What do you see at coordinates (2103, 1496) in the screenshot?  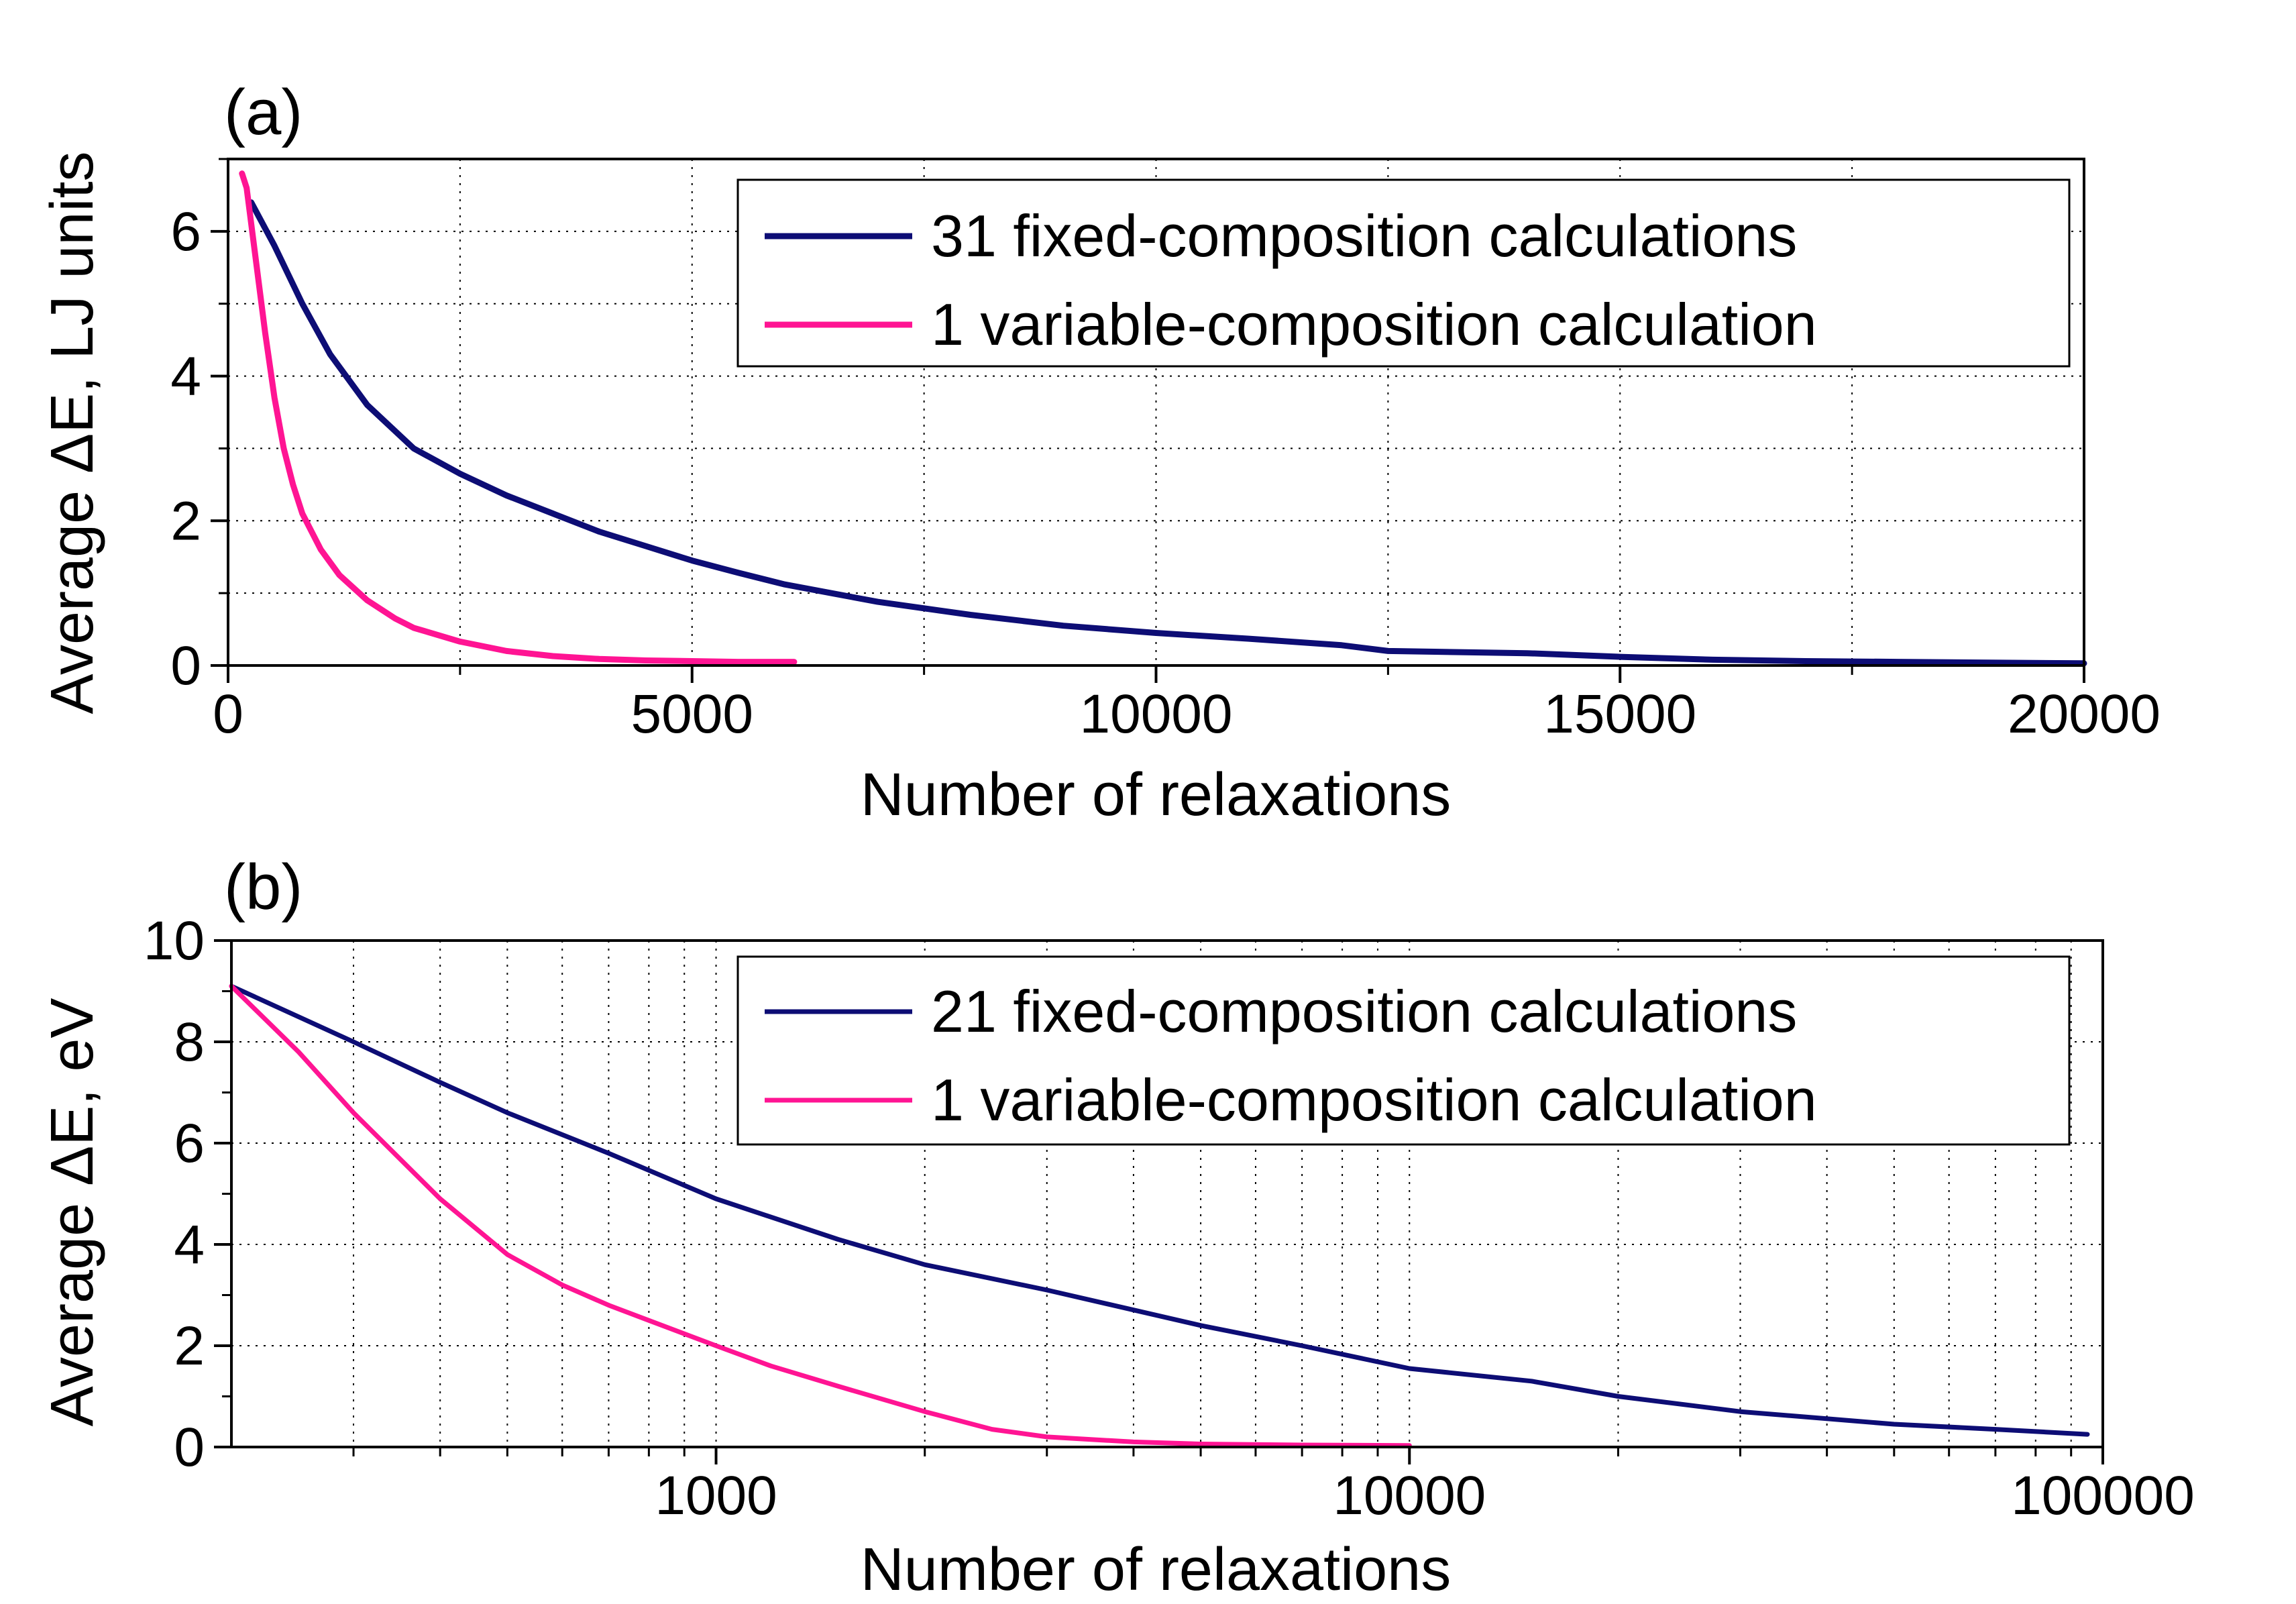 I see `panel-b-x-tick-label: 100000` at bounding box center [2103, 1496].